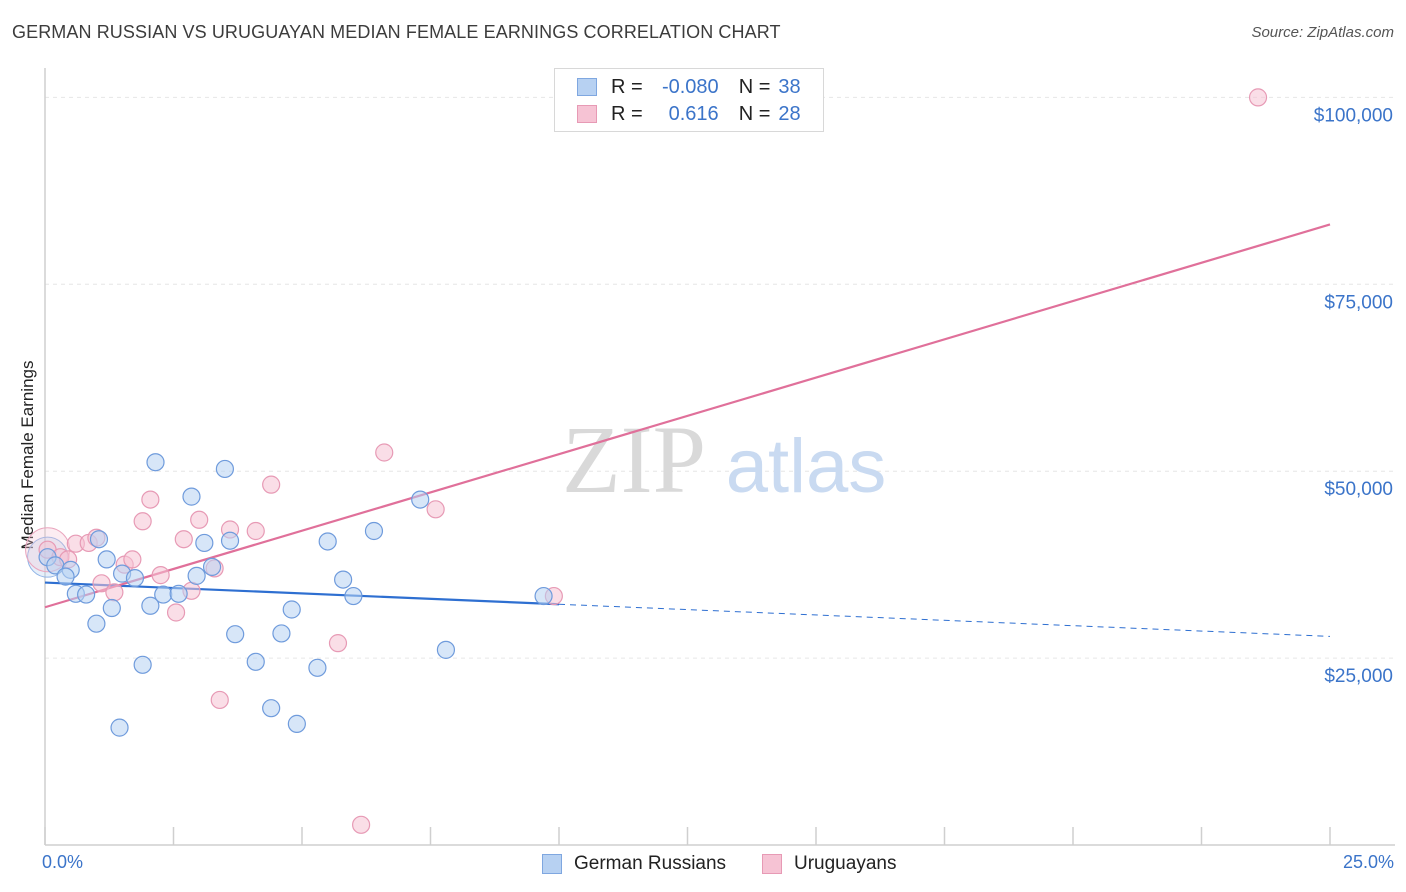 This screenshot has width=1406, height=892. I want to click on legend-swatch-pink, so click(587, 114).